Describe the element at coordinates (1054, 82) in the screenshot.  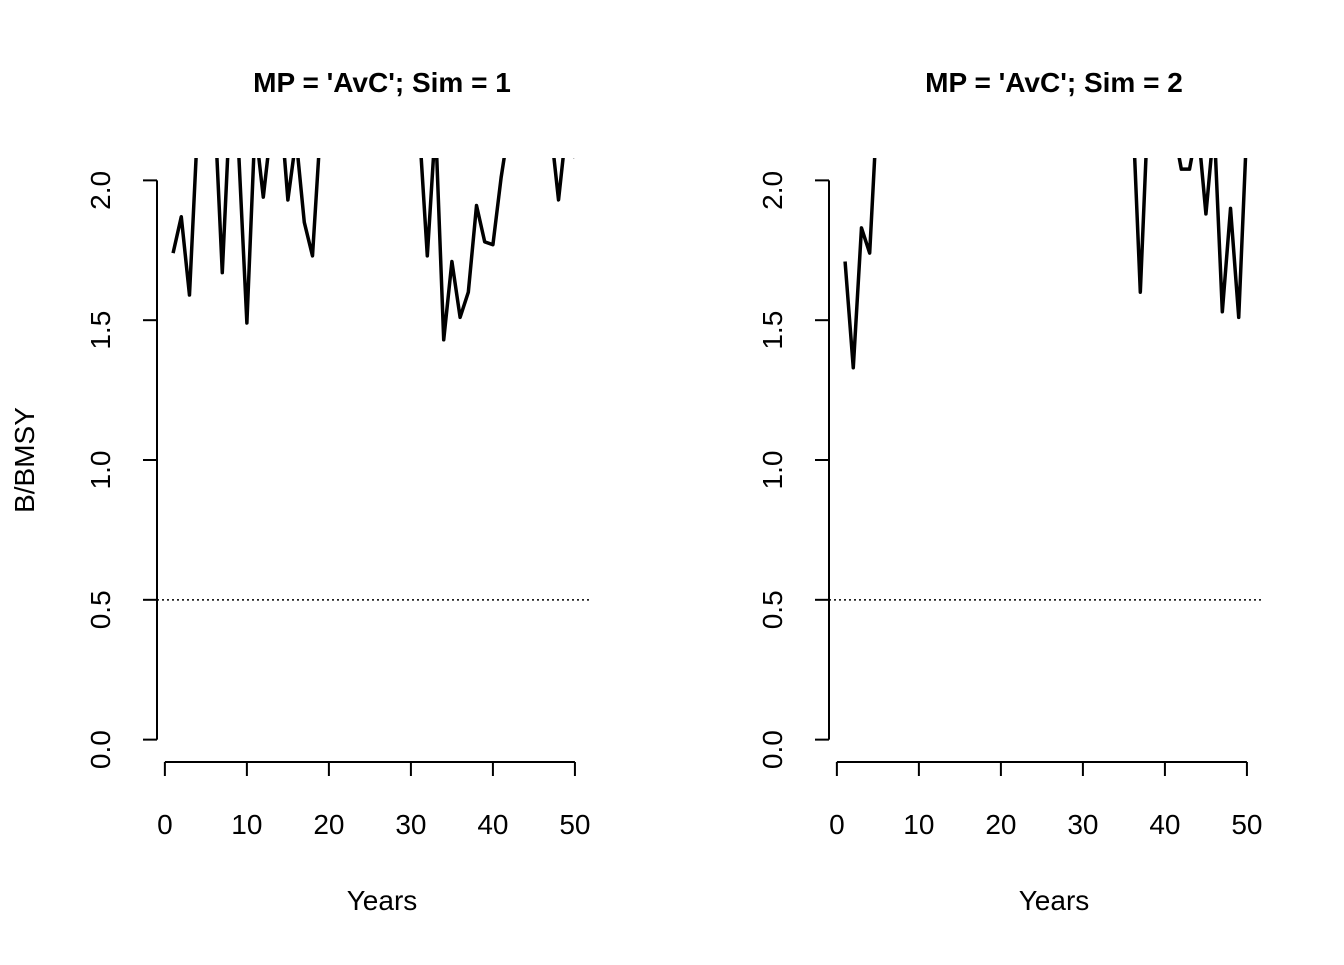
I see `chart-title: MP = 'AvC'; Sim = 2` at that location.